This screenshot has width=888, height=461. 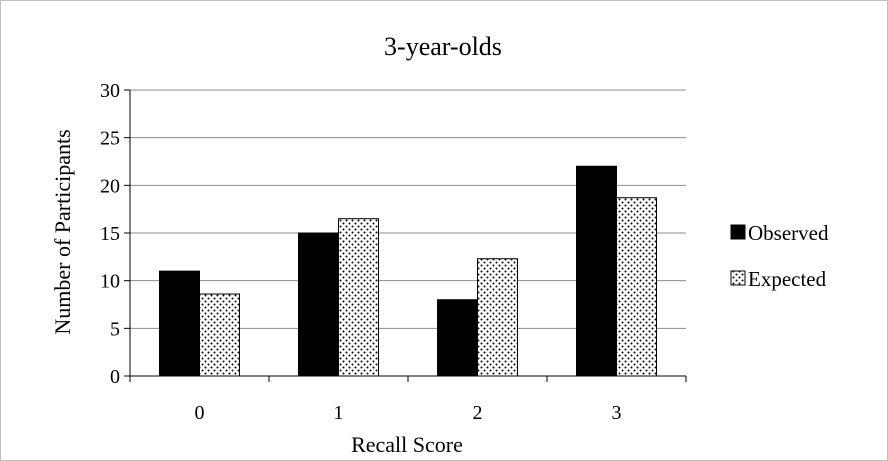 What do you see at coordinates (408, 413) in the screenshot?
I see `x-tick-labels: 0 1 2 3` at bounding box center [408, 413].